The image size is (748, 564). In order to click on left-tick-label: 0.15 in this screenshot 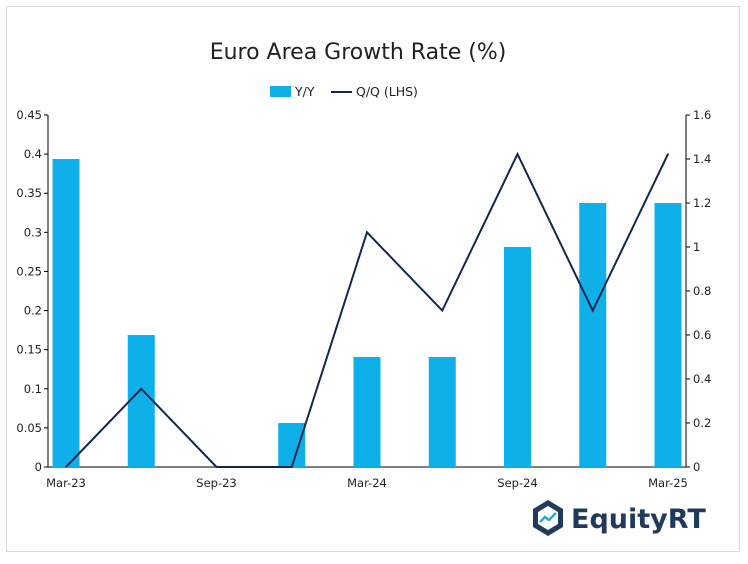, I will do `click(29, 350)`.